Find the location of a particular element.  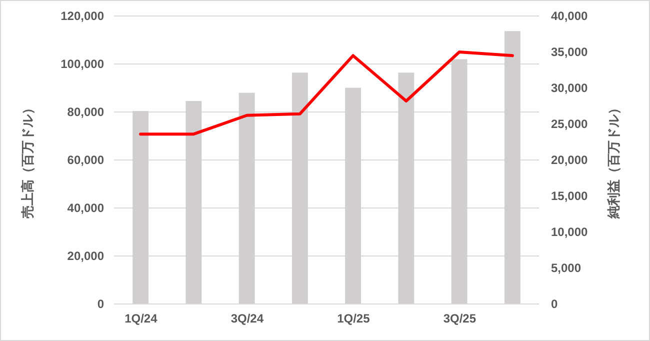

y2-tick-label: 40,000 is located at coordinates (569, 15).